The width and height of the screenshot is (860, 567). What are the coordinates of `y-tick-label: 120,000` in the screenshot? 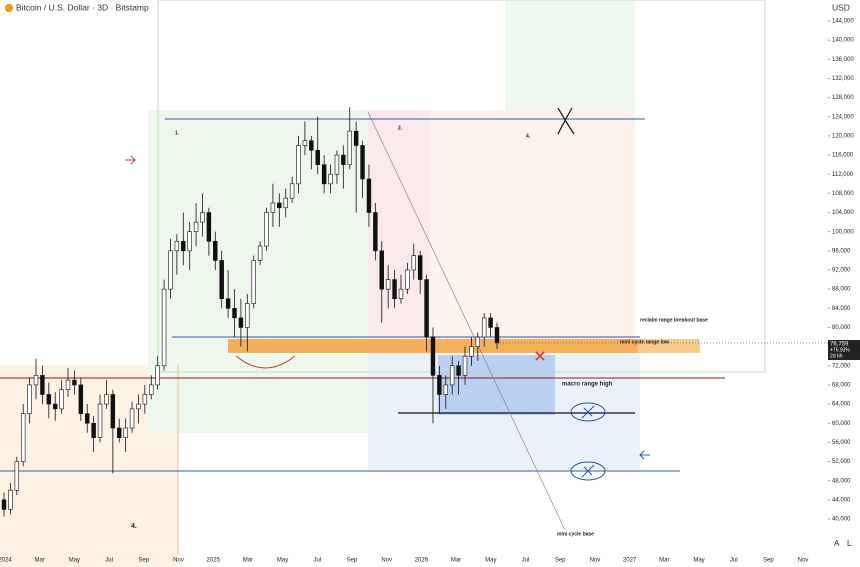 It's located at (843, 137).